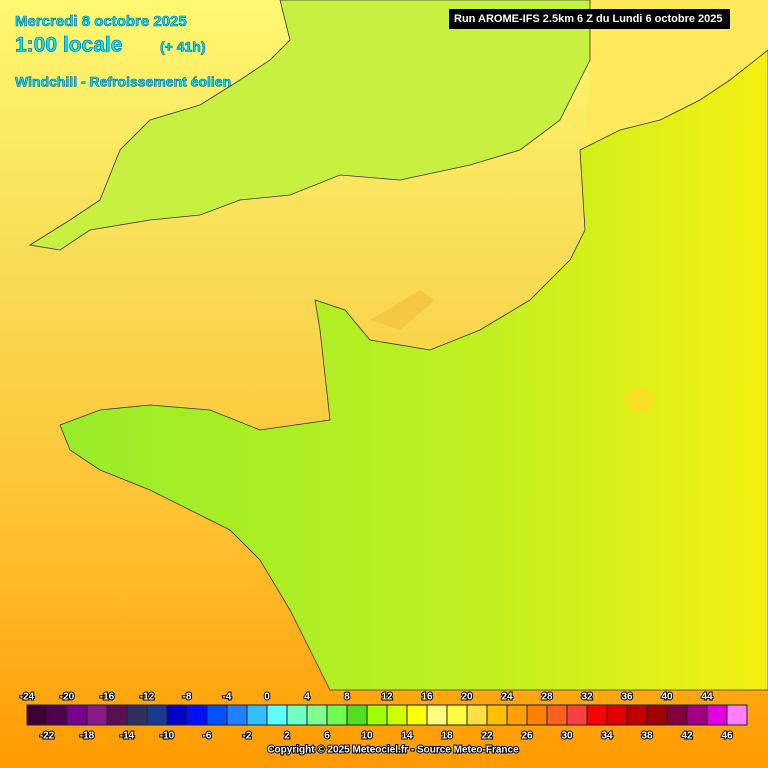  What do you see at coordinates (402, 310) in the screenshot?
I see `channel-warm-patch` at bounding box center [402, 310].